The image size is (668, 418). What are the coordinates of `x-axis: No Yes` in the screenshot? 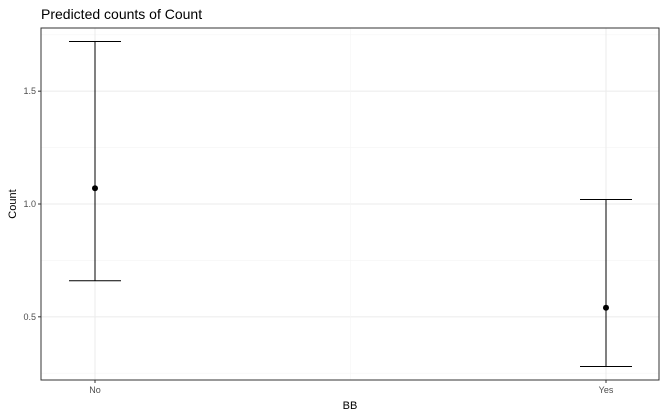 It's located at (351, 387).